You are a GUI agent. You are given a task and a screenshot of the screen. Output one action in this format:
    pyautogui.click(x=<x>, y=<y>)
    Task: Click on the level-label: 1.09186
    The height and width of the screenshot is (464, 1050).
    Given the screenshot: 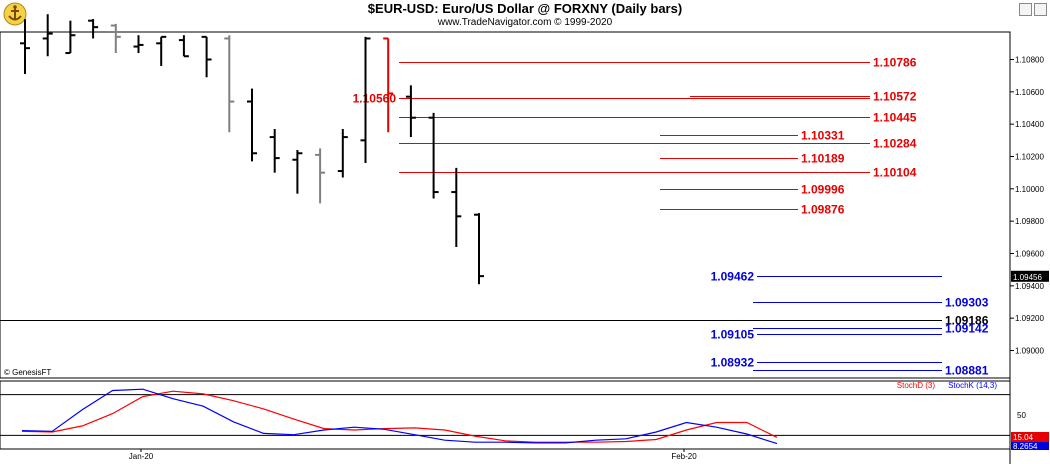 What is the action you would take?
    pyautogui.click(x=967, y=321)
    